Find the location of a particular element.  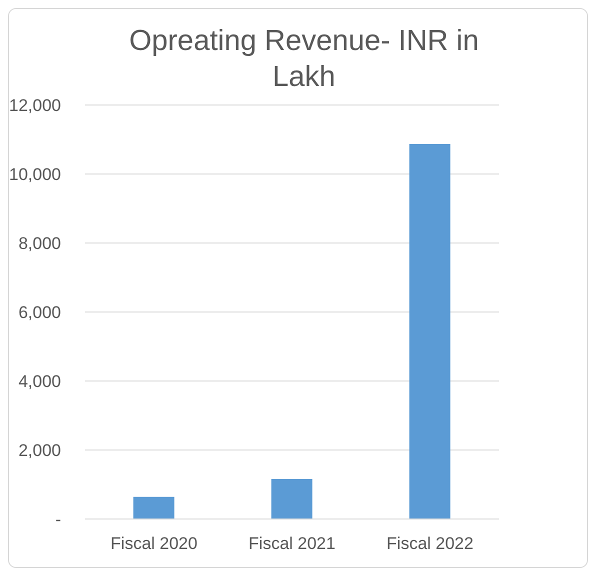

y-tick-label: 6,000 is located at coordinates (39, 312).